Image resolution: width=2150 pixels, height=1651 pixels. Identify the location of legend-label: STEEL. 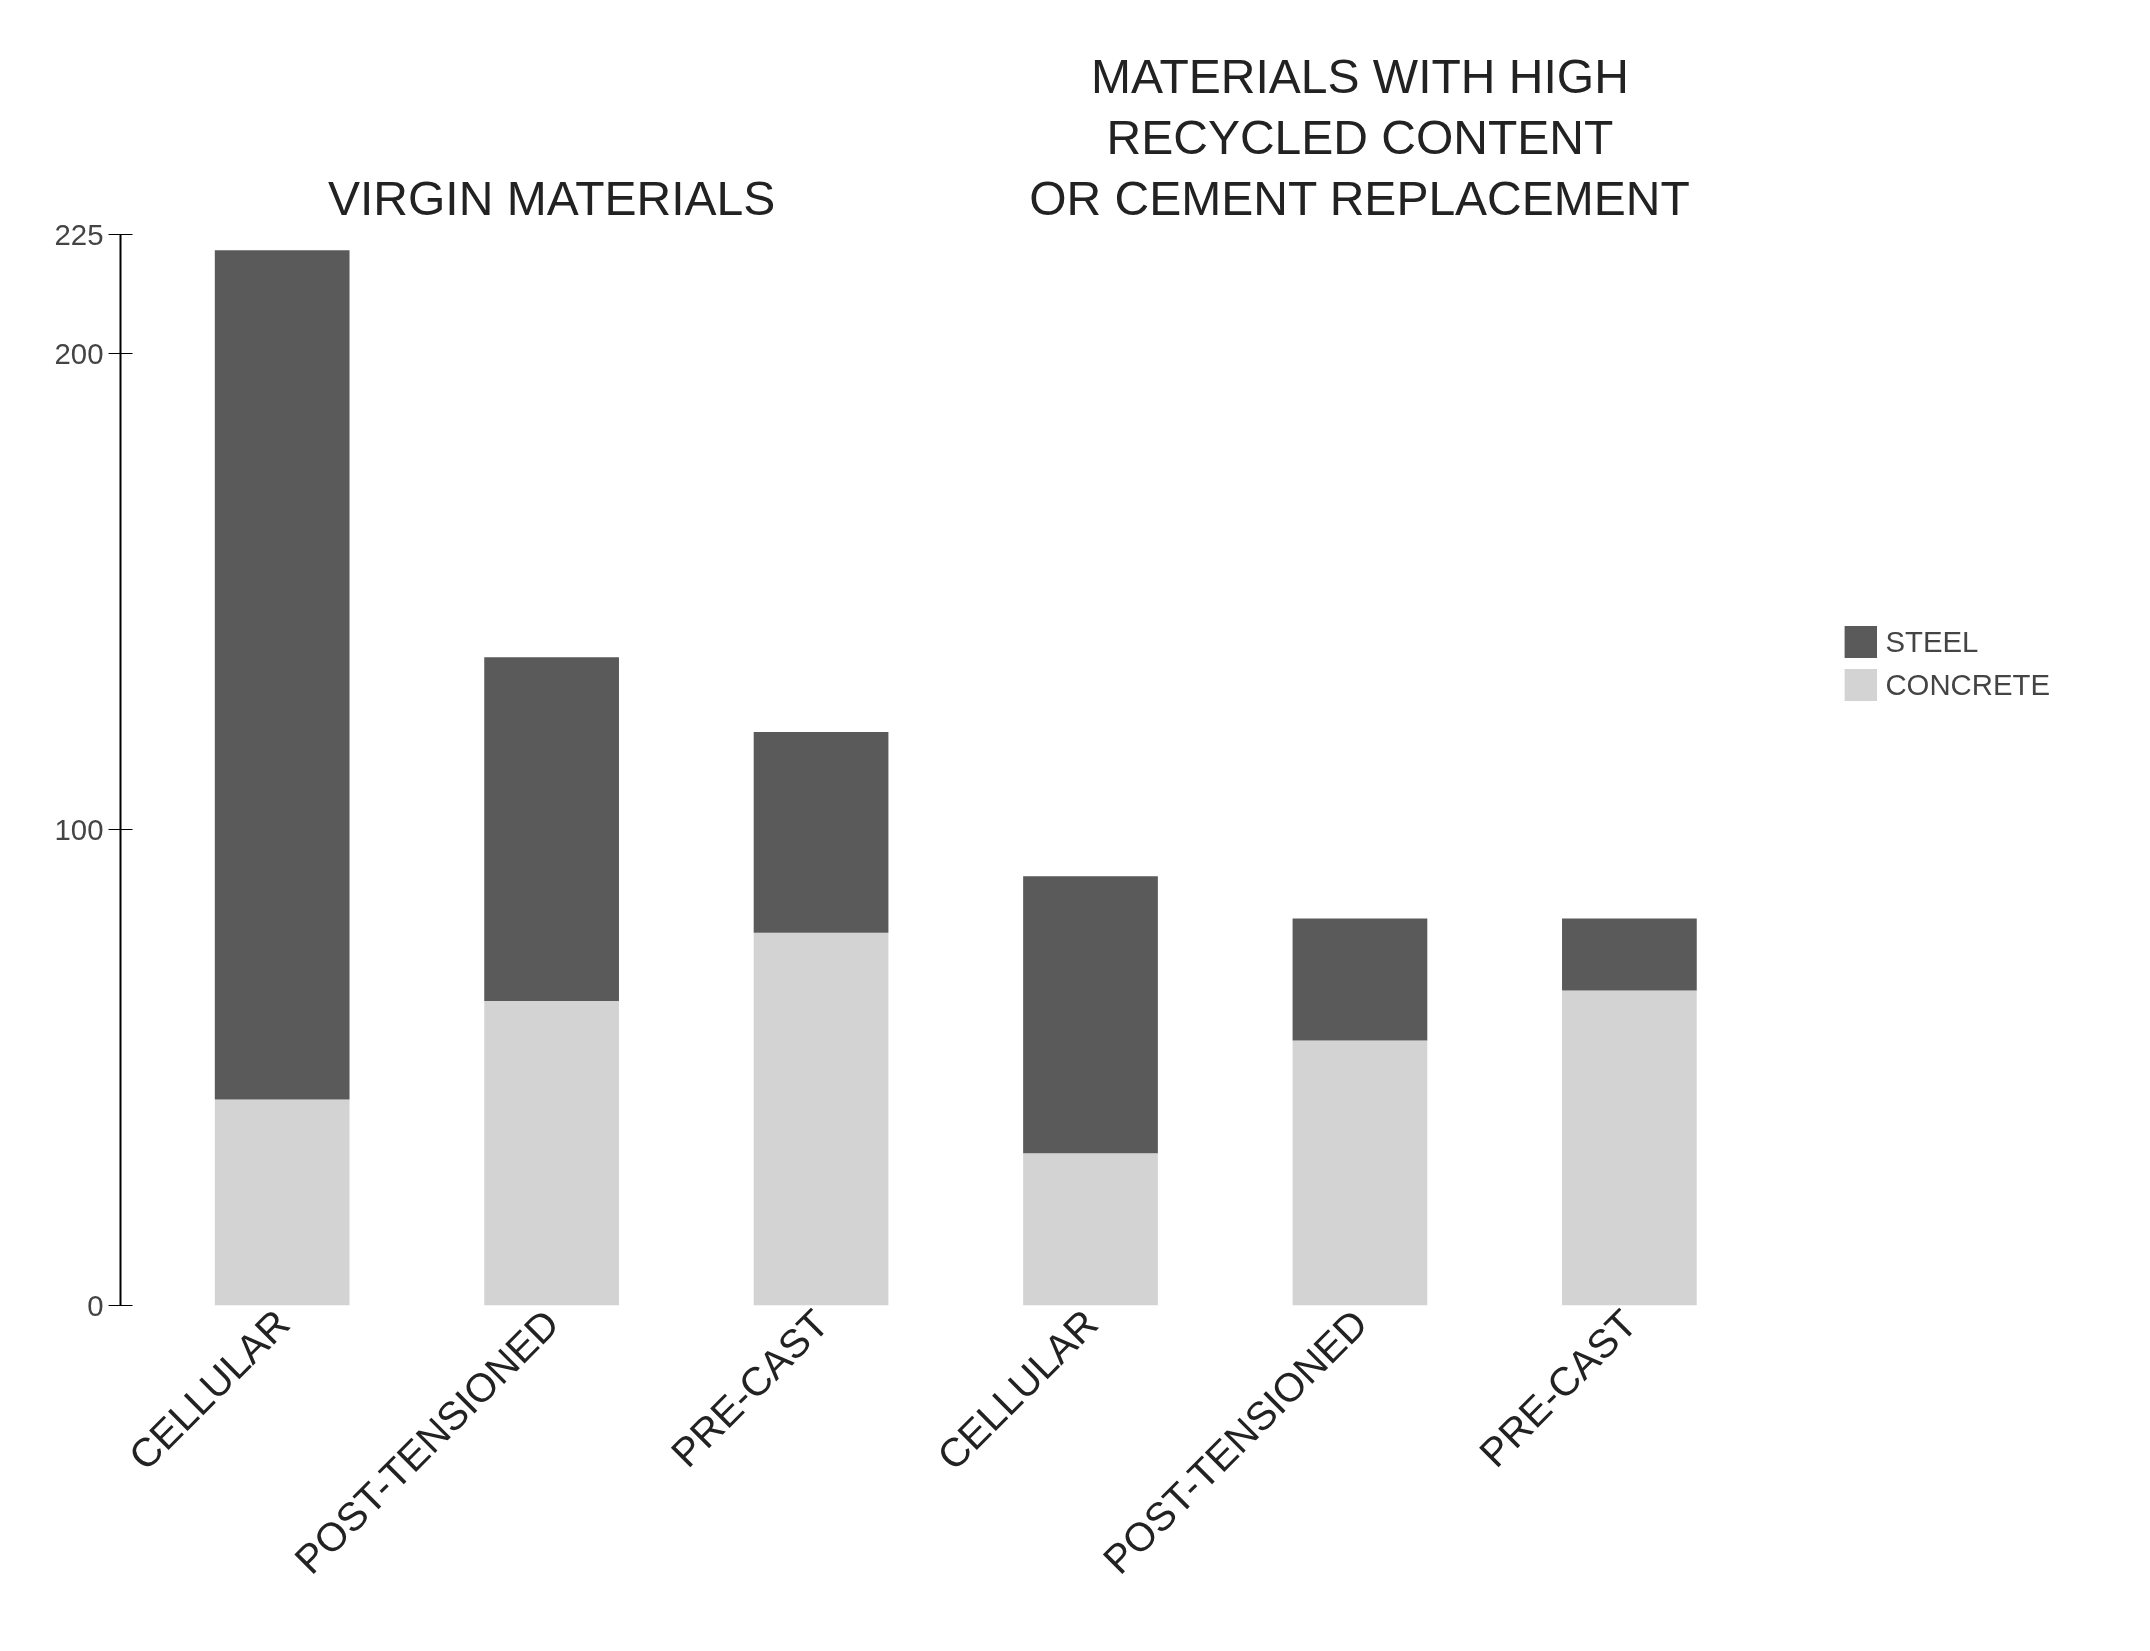
(1932, 641).